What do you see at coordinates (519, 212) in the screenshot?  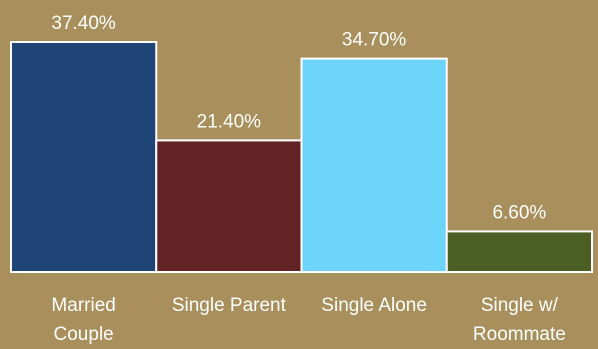 I see `value-label-3: 6.60%` at bounding box center [519, 212].